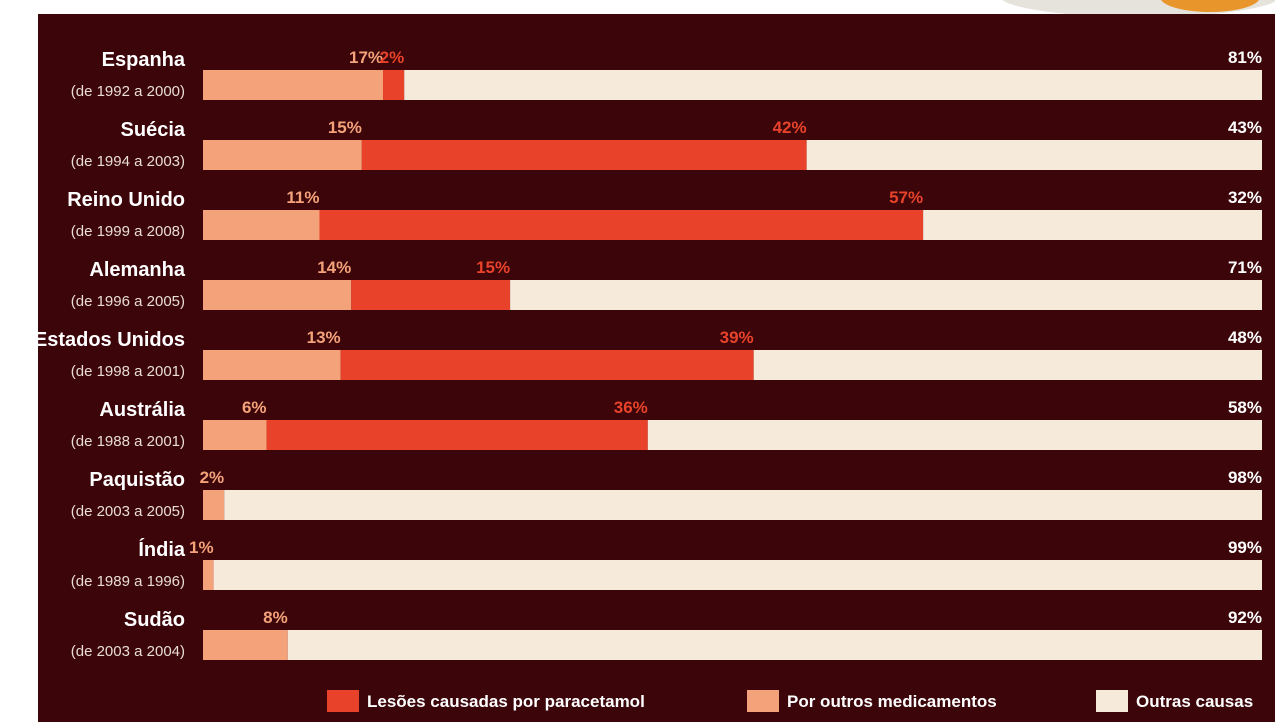 The width and height of the screenshot is (1275, 722). I want to click on value-label-other-causes-paquistao: 98%, so click(1245, 477).